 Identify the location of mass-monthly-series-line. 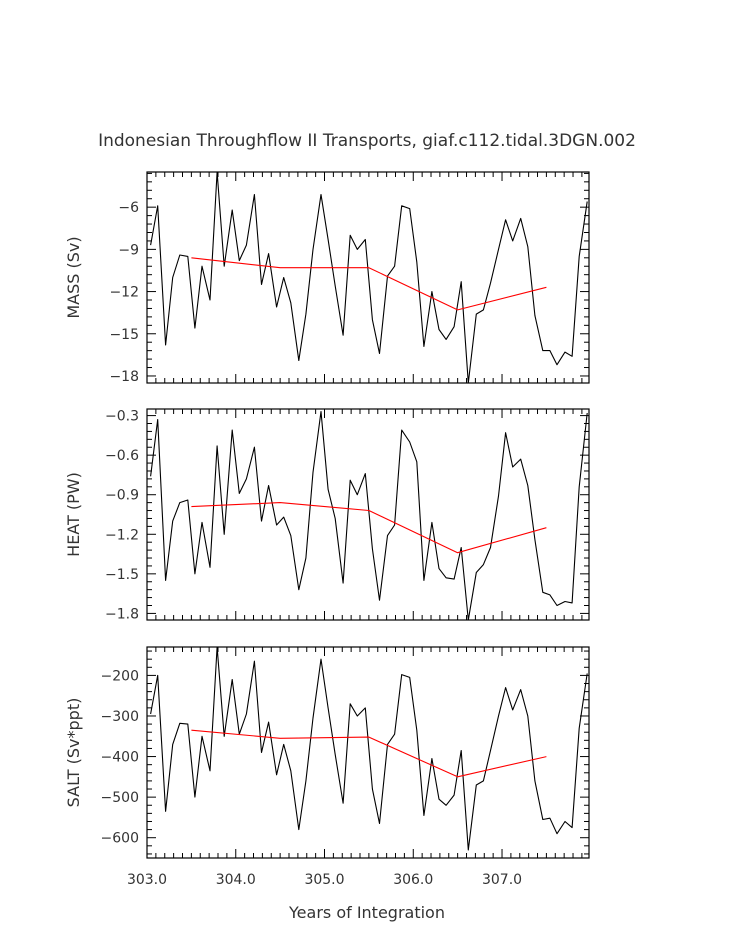
(369, 277).